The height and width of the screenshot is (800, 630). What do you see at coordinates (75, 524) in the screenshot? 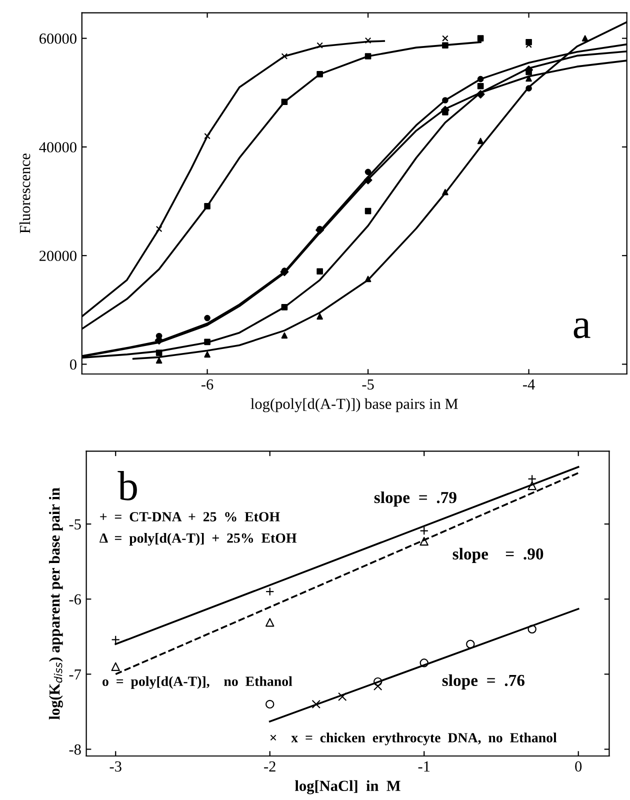
I see `y-tick-label: -5` at bounding box center [75, 524].